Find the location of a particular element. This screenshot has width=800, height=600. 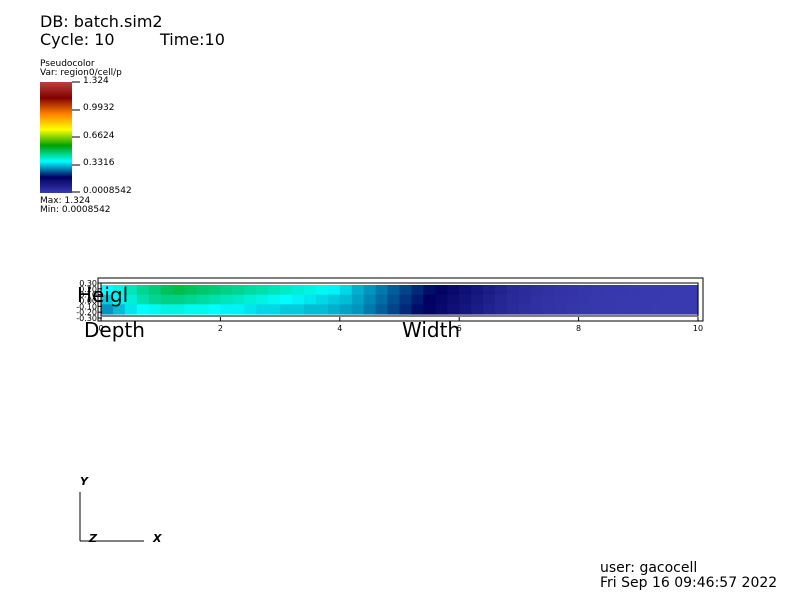

z-axis-title: Depth is located at coordinates (114, 330).